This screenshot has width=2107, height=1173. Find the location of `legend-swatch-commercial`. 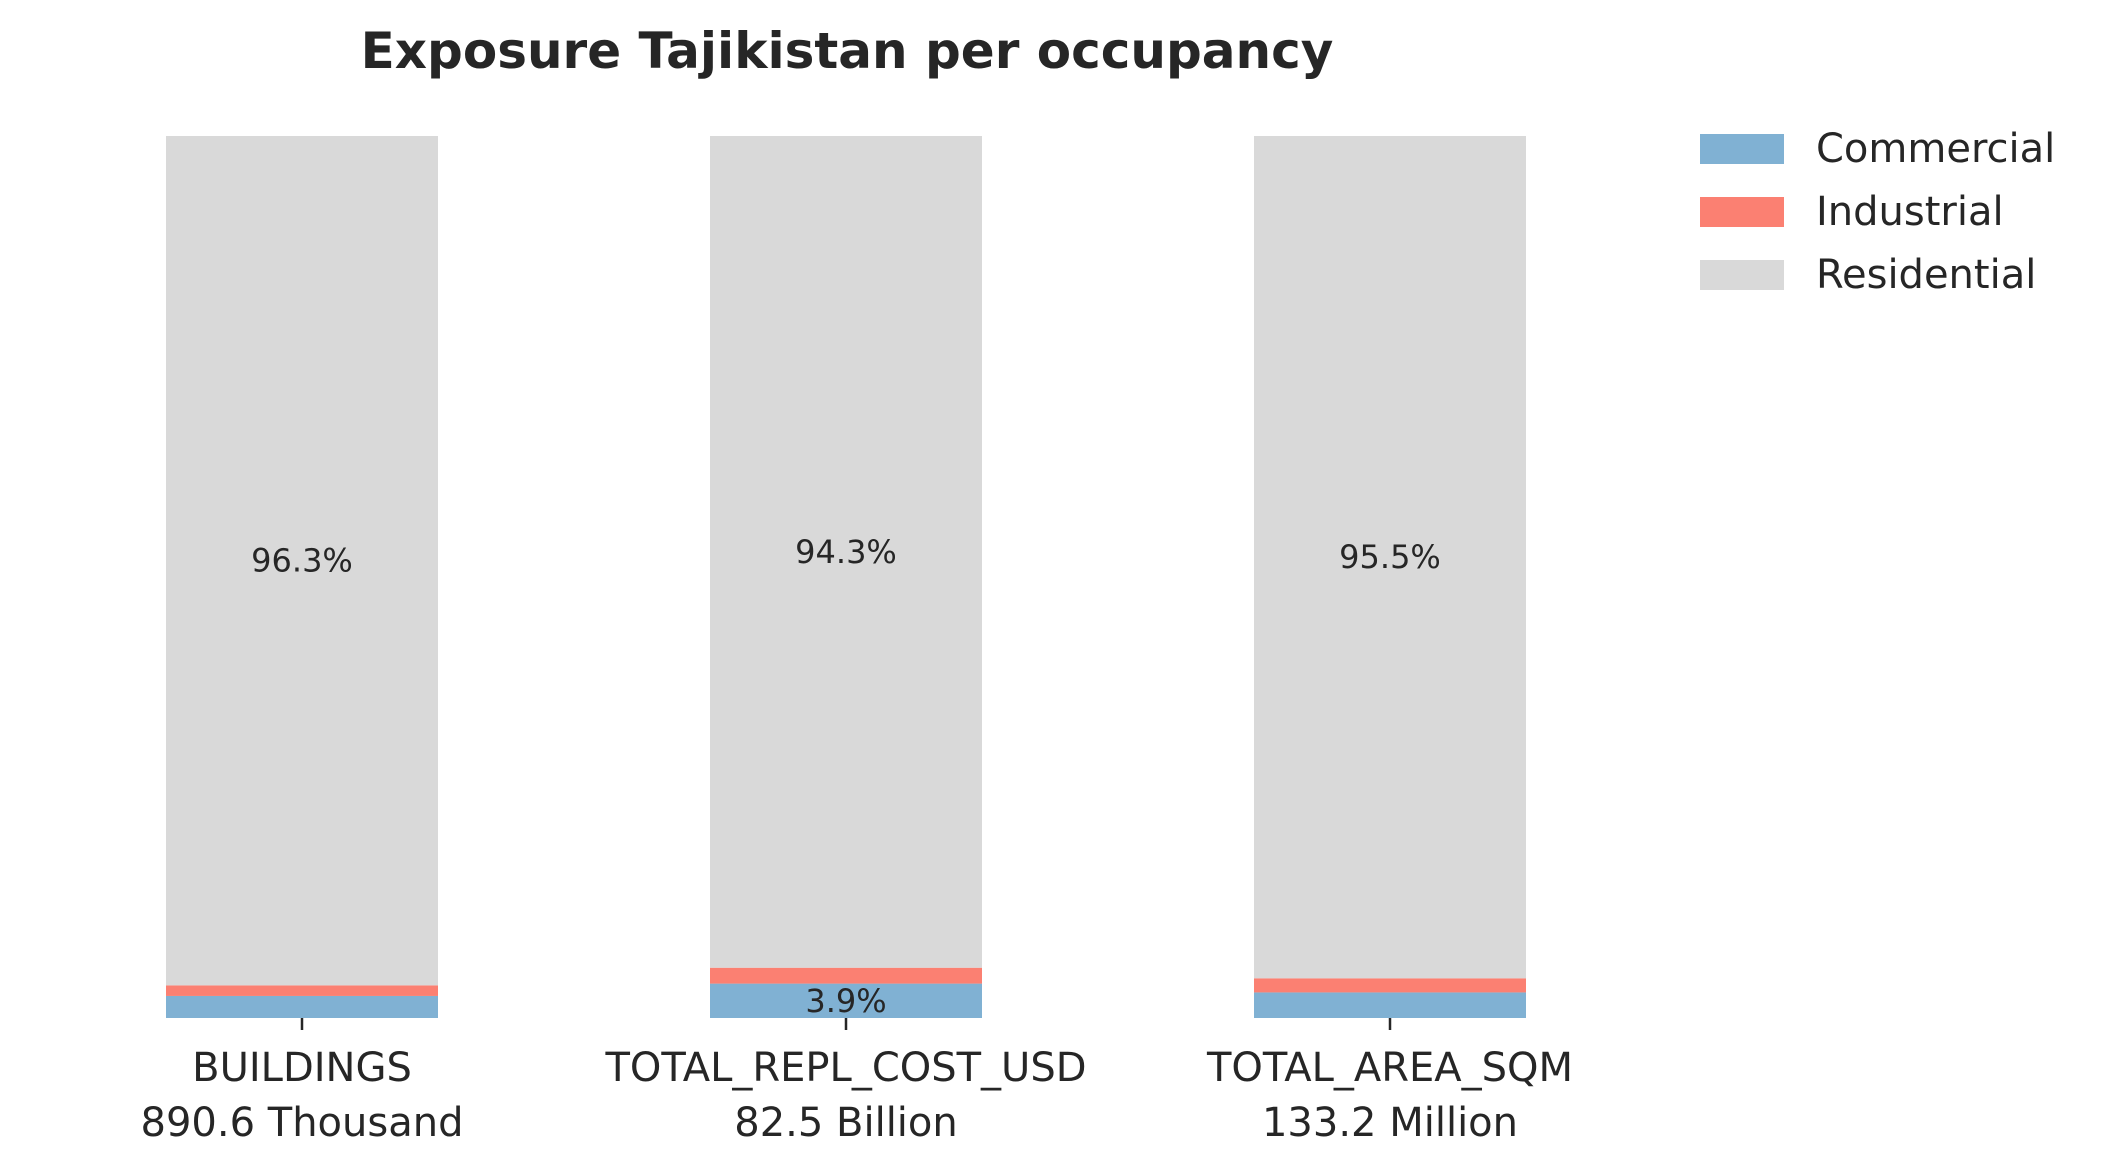

legend-swatch-commercial is located at coordinates (1742, 149).